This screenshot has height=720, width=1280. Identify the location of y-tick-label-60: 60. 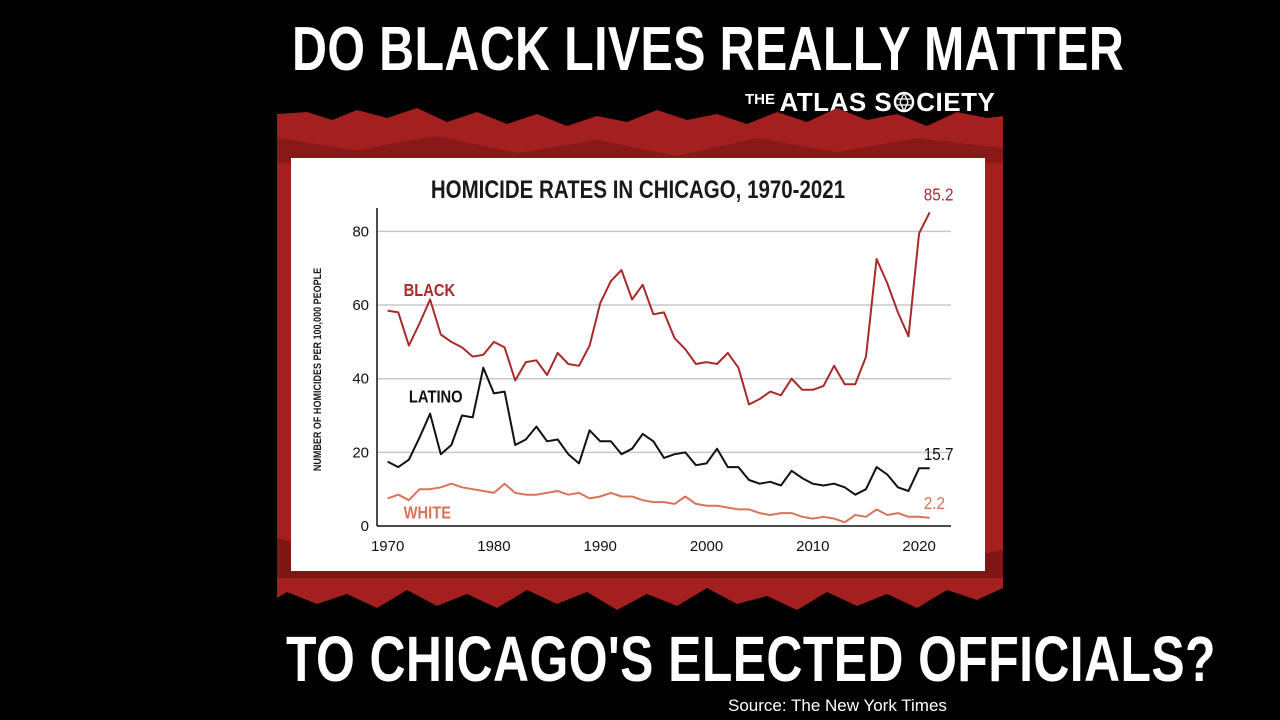
(360, 305).